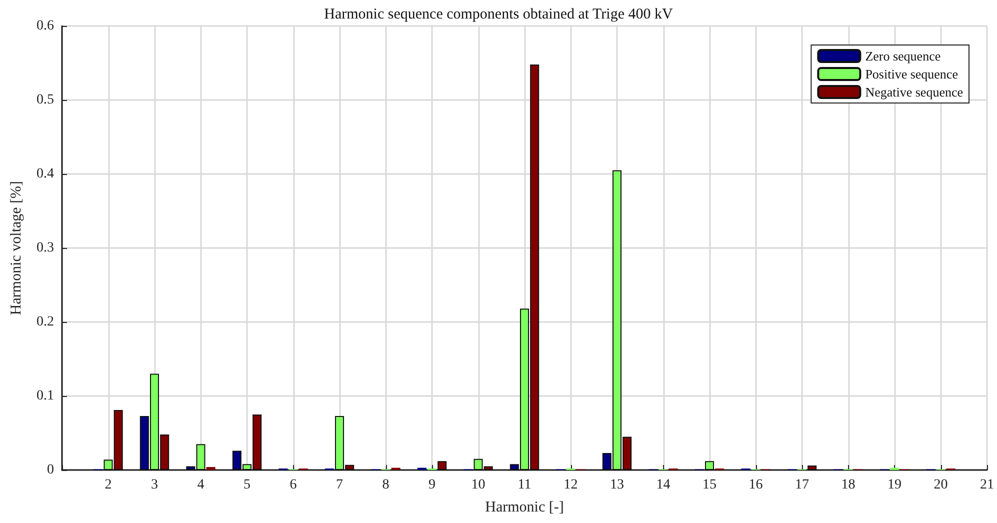 The height and width of the screenshot is (523, 997). What do you see at coordinates (617, 485) in the screenshot?
I see `x-tick-label: 13` at bounding box center [617, 485].